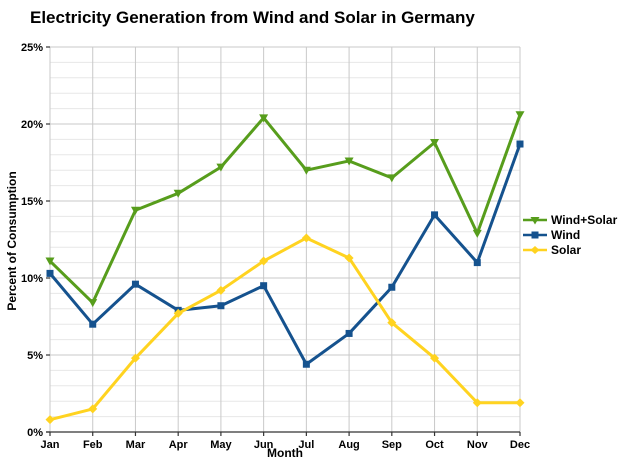  Describe the element at coordinates (348, 445) in the screenshot. I see `x-tick-label: Aug` at that location.